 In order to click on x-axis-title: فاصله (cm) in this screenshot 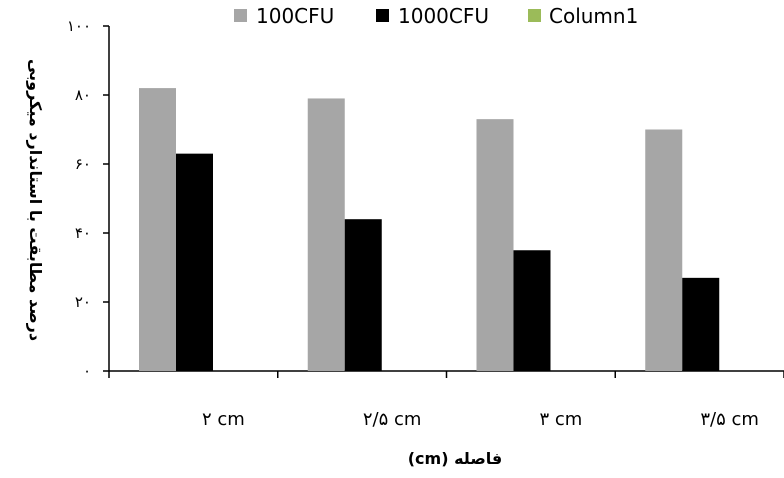, I will do `click(455, 458)`.